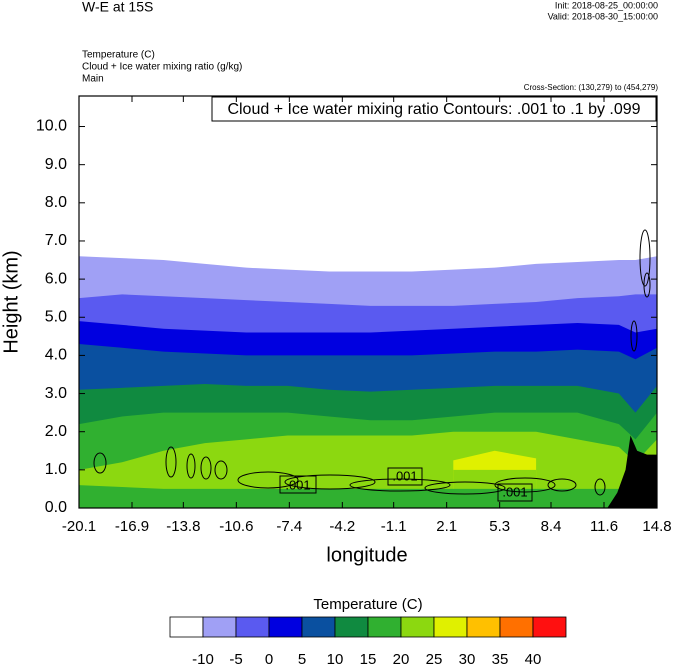 Image resolution: width=674 pixels, height=667 pixels. Describe the element at coordinates (56, 431) in the screenshot. I see `y-tick-label: 2.0` at that location.